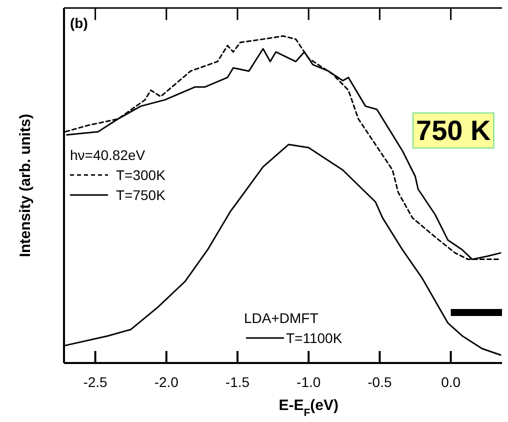 Image resolution: width=508 pixels, height=422 pixels. Describe the element at coordinates (95, 382) in the screenshot. I see `x-tick-label: -2.5` at that location.